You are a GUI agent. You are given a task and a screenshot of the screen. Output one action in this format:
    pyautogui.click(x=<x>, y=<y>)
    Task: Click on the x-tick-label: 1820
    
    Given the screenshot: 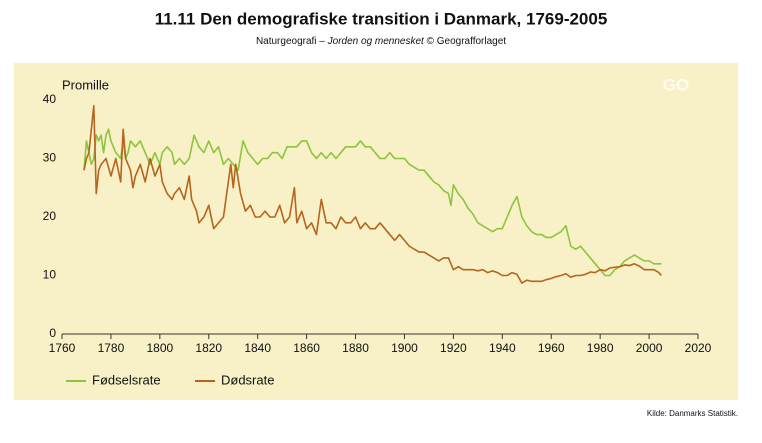 What is the action you would take?
    pyautogui.click(x=208, y=348)
    